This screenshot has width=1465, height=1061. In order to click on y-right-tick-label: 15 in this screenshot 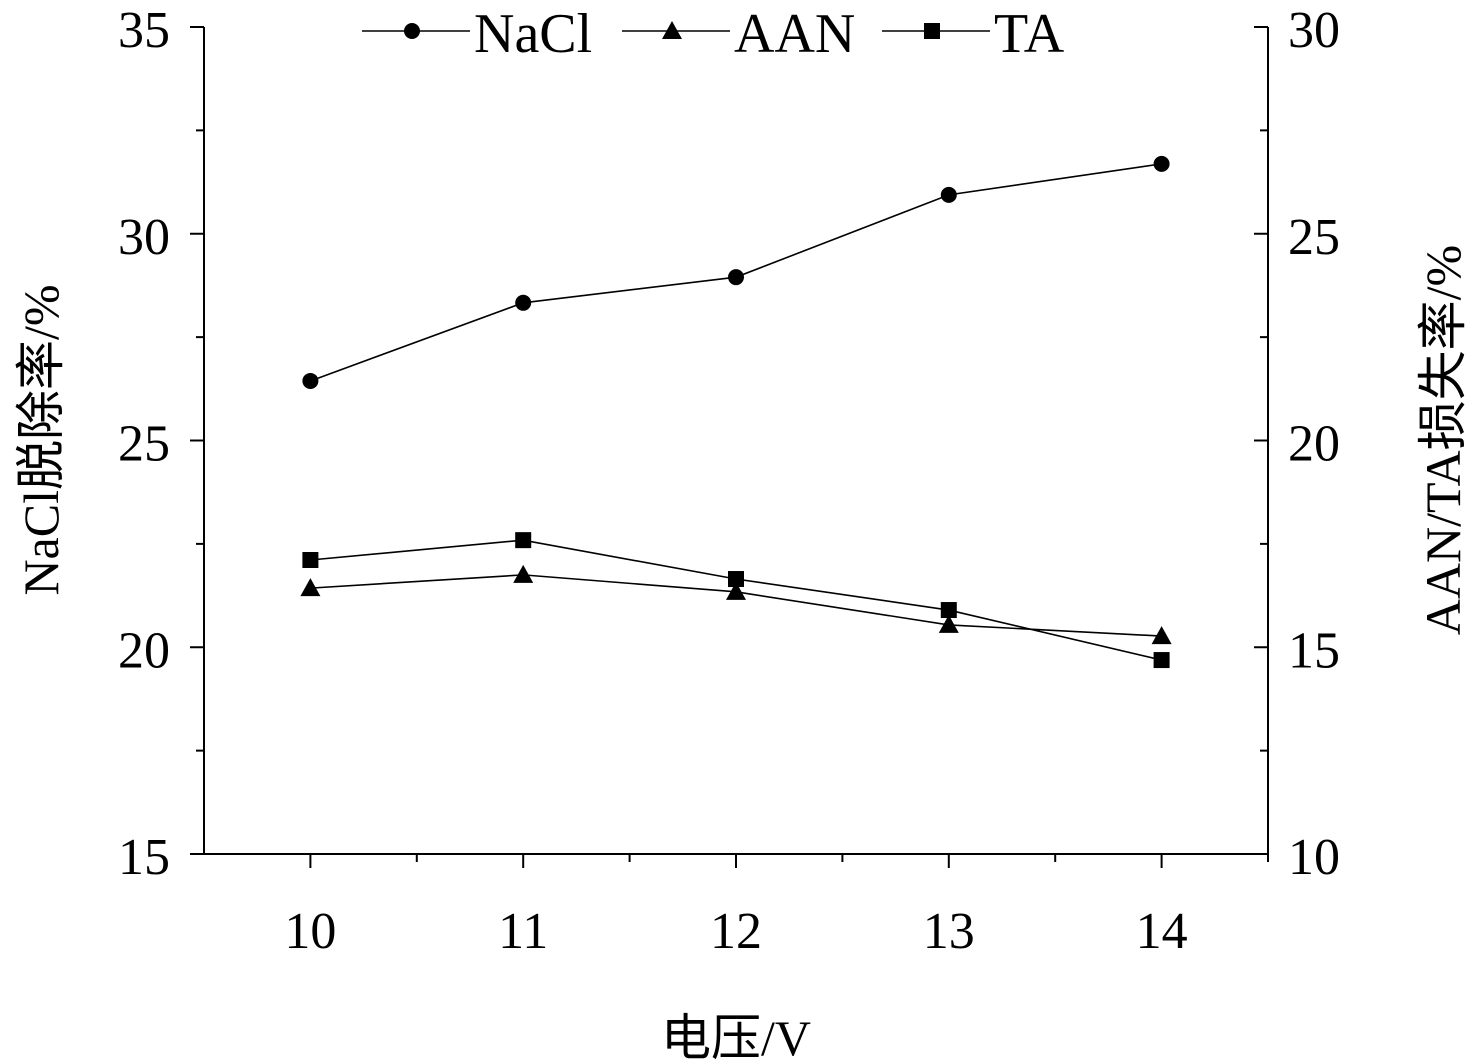, I will do `click(1314, 650)`.